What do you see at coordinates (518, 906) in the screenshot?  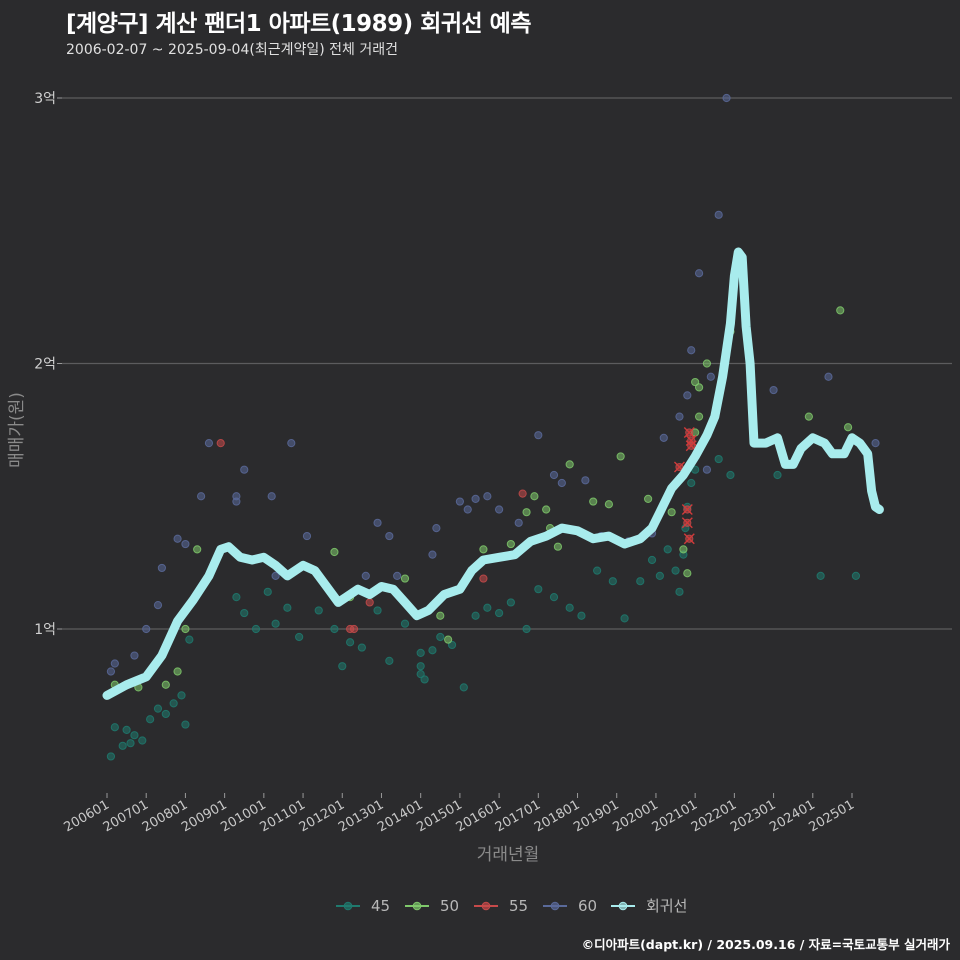 I see `legend-label-2: 55` at bounding box center [518, 906].